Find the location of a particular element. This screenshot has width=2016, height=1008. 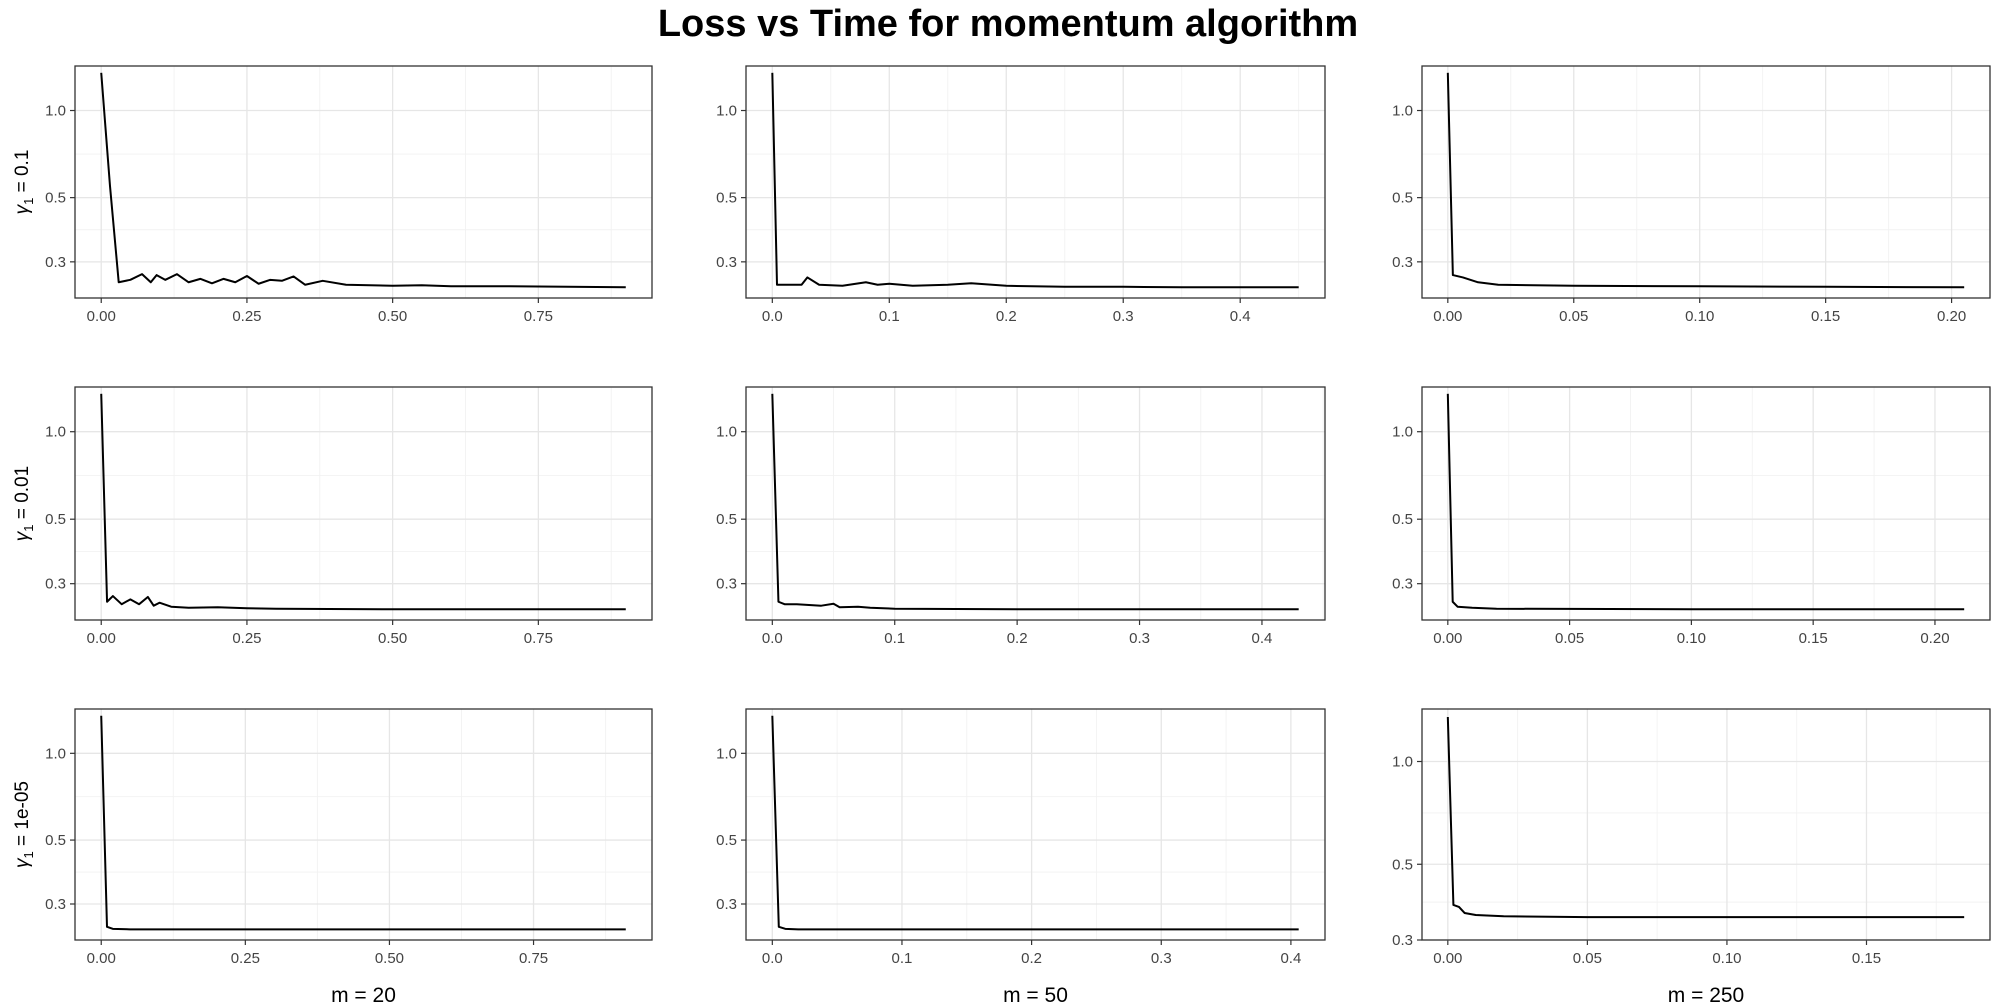

panel-r2-c2: 0.0 0.1 0.2 0.3 0.4 0.3 0.5 1.0 is located at coordinates (1021, 516).